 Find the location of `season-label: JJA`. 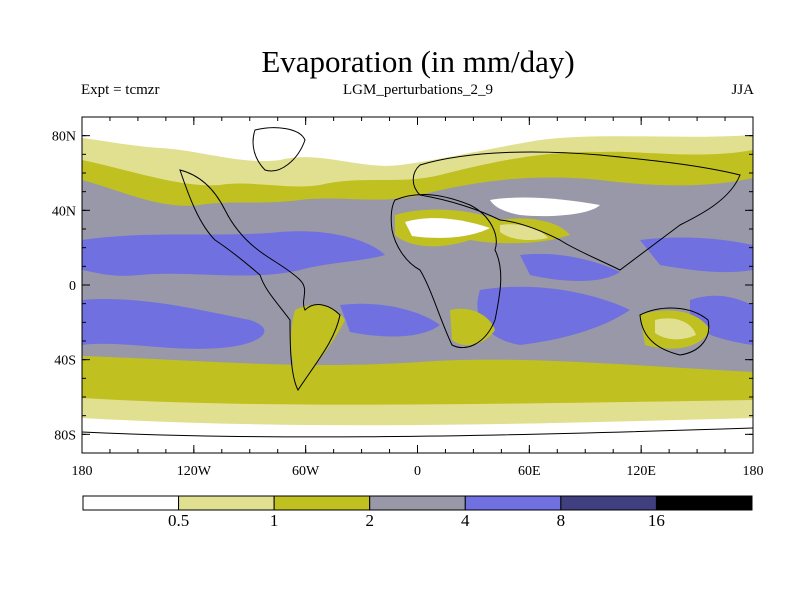

season-label: JJA is located at coordinates (742, 90).